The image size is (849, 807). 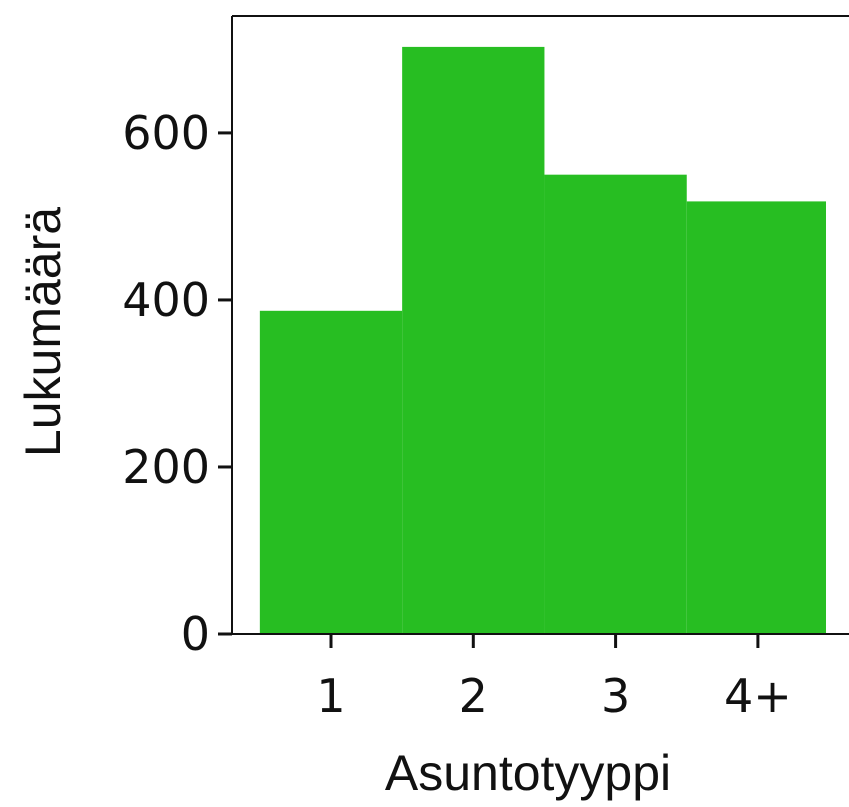 What do you see at coordinates (195, 634) in the screenshot?
I see `y-tick-label: 0` at bounding box center [195, 634].